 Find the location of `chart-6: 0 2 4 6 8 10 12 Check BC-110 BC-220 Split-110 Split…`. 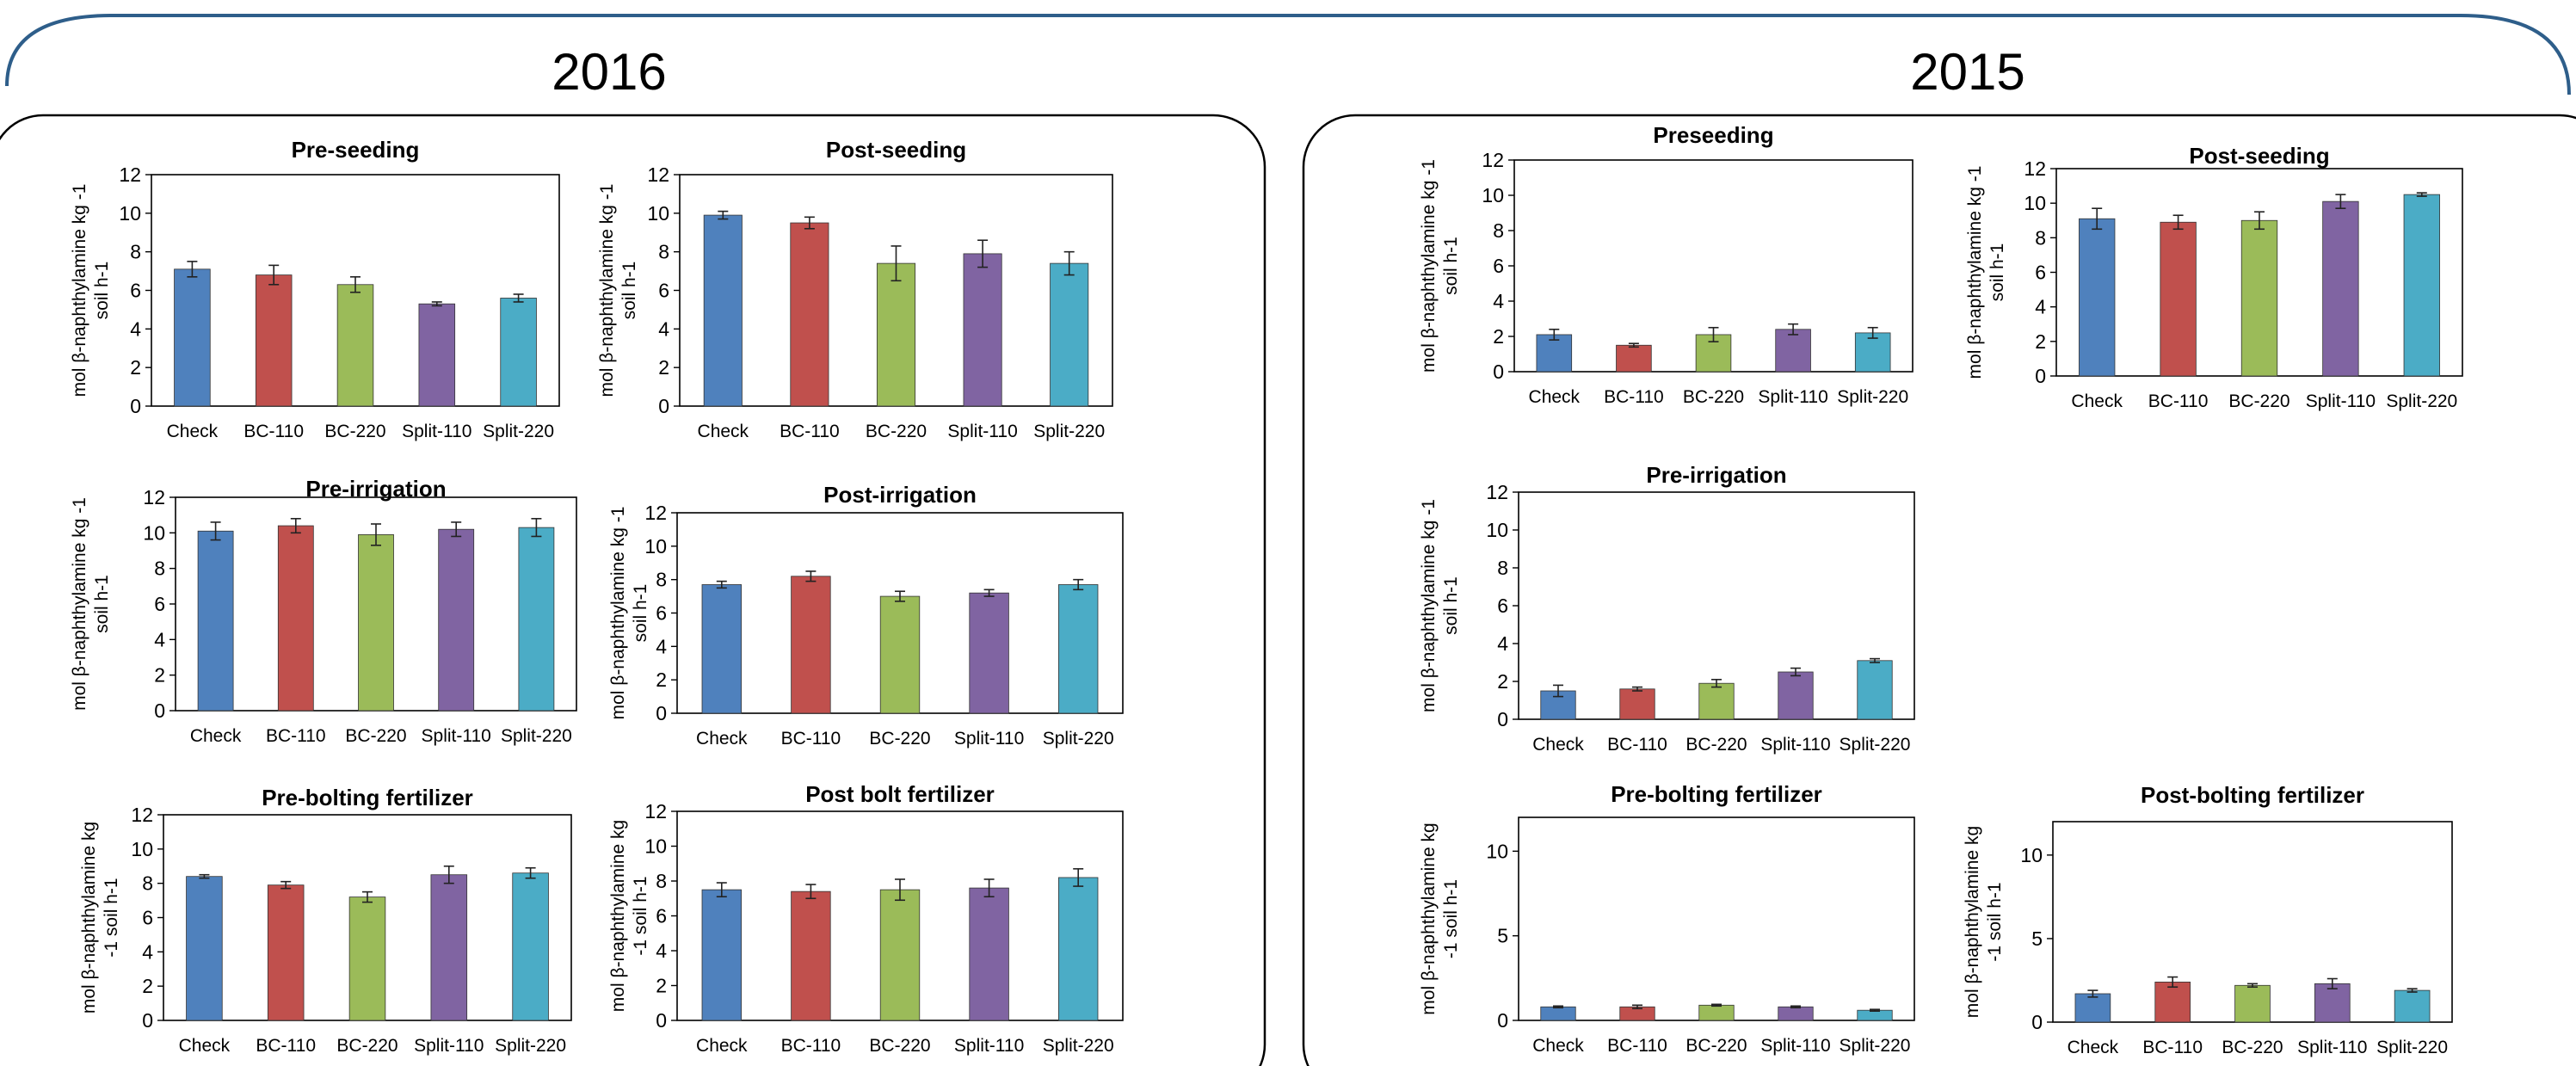

chart-6: 0 2 4 6 8 10 12 Check BC-110 BC-220 Split-110 Split… is located at coordinates (866, 919).